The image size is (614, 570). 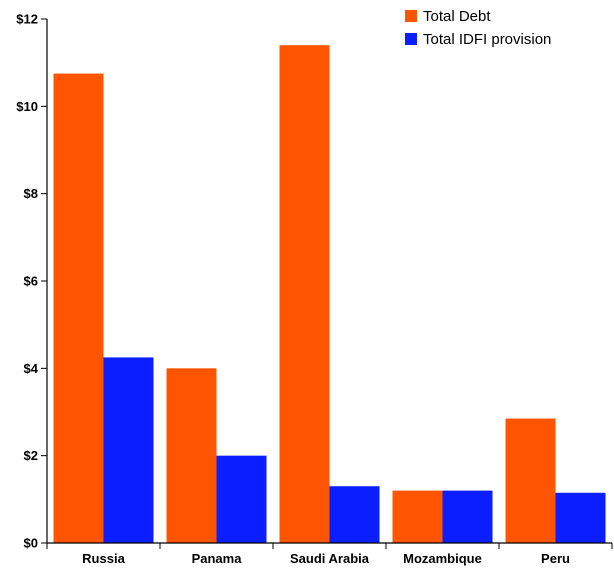 What do you see at coordinates (304, 294) in the screenshot?
I see `bar-total-debt-saudi-arabia` at bounding box center [304, 294].